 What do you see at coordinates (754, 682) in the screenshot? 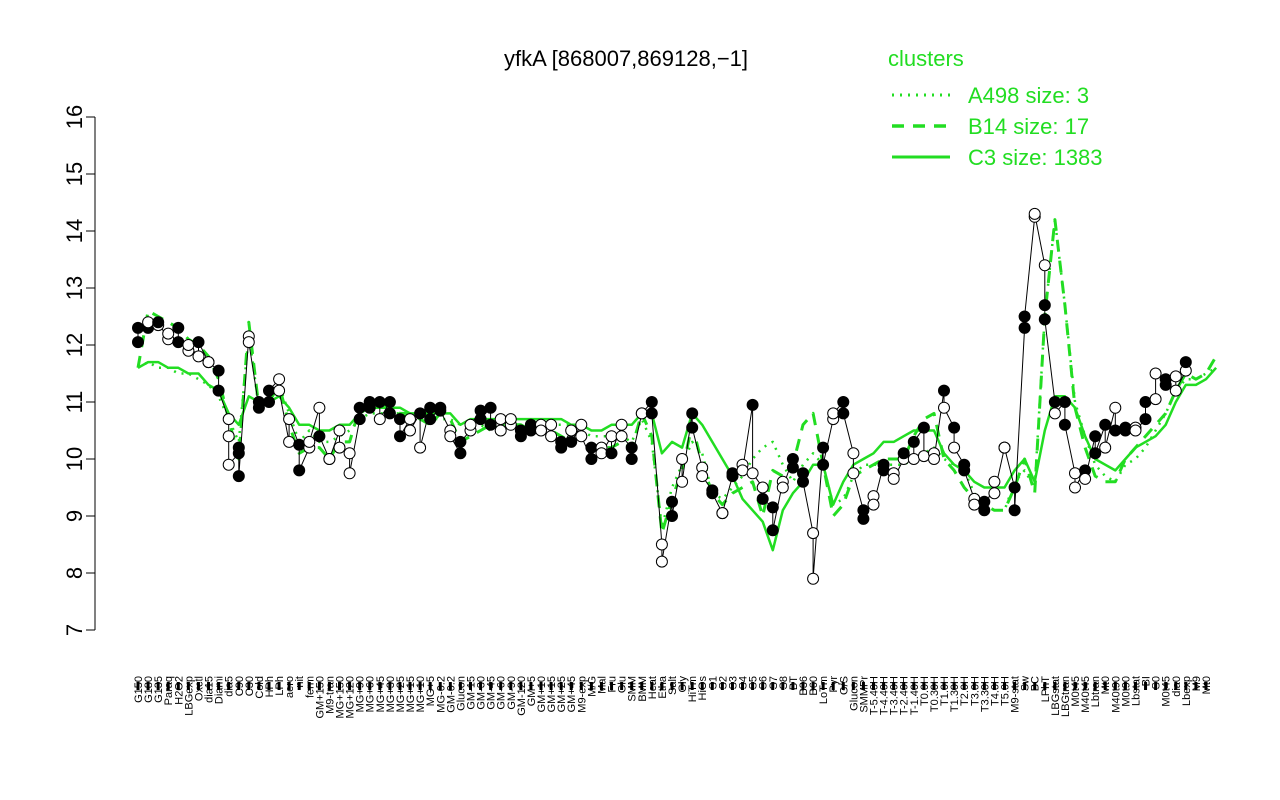
I see `x-tick-label: S5` at bounding box center [754, 682].